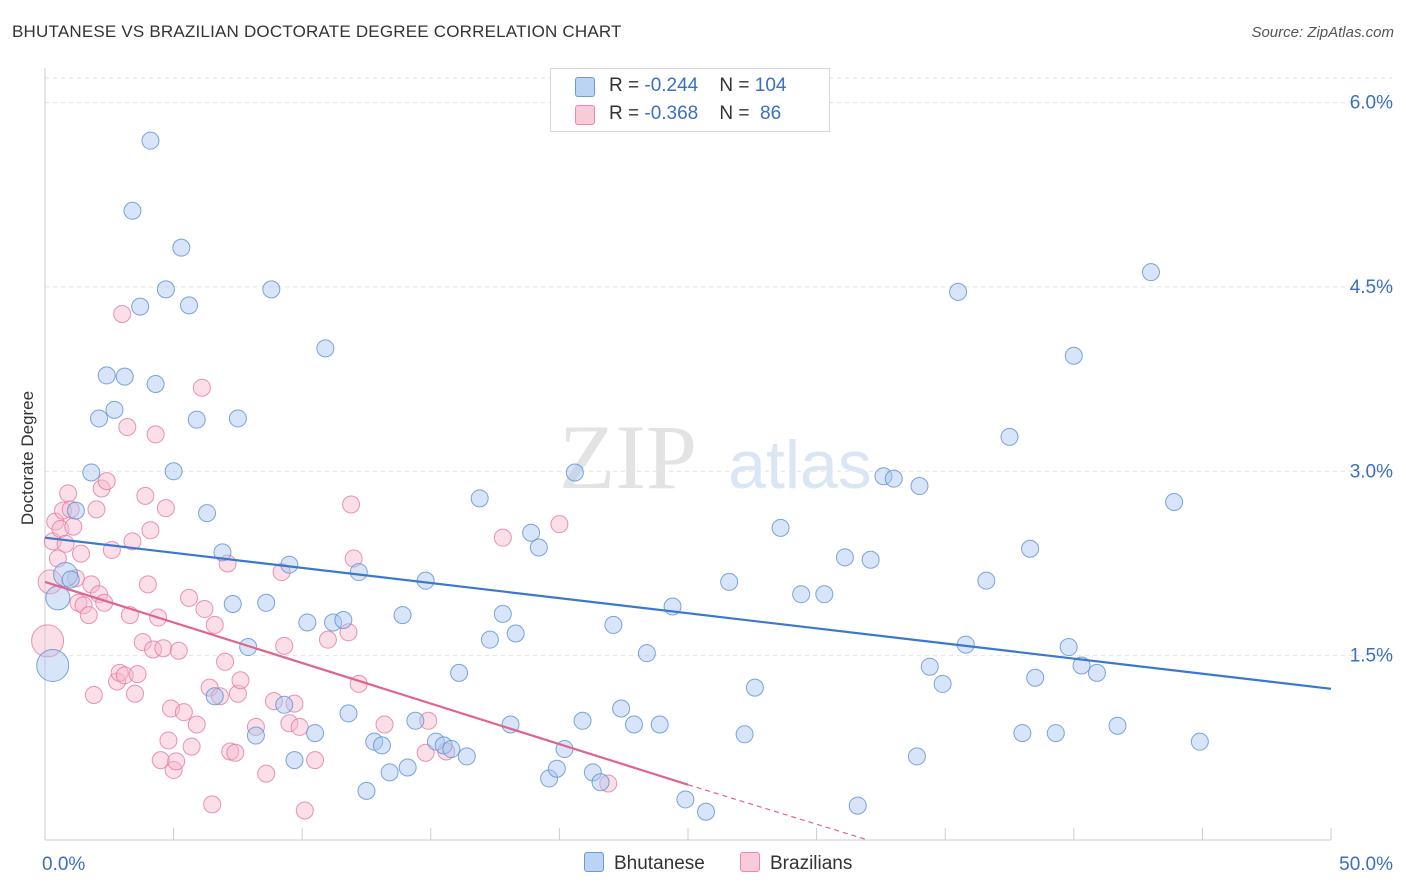  Describe the element at coordinates (63, 864) in the screenshot. I see `x-tick-label-min: 0.0%` at that location.